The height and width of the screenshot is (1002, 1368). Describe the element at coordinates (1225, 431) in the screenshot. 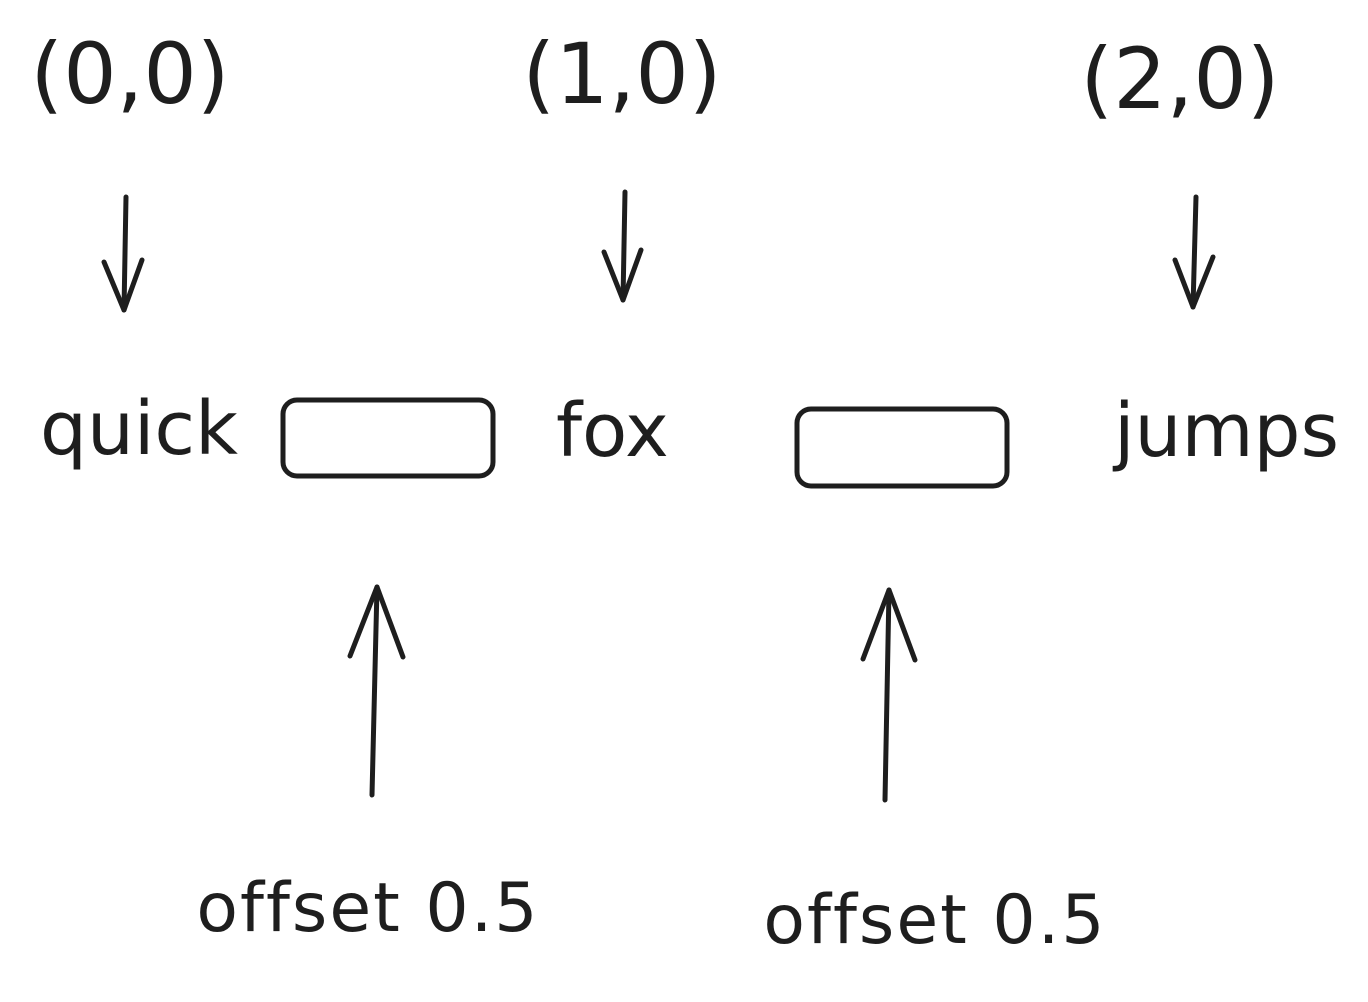

I see `word-label-2: jumps` at that location.